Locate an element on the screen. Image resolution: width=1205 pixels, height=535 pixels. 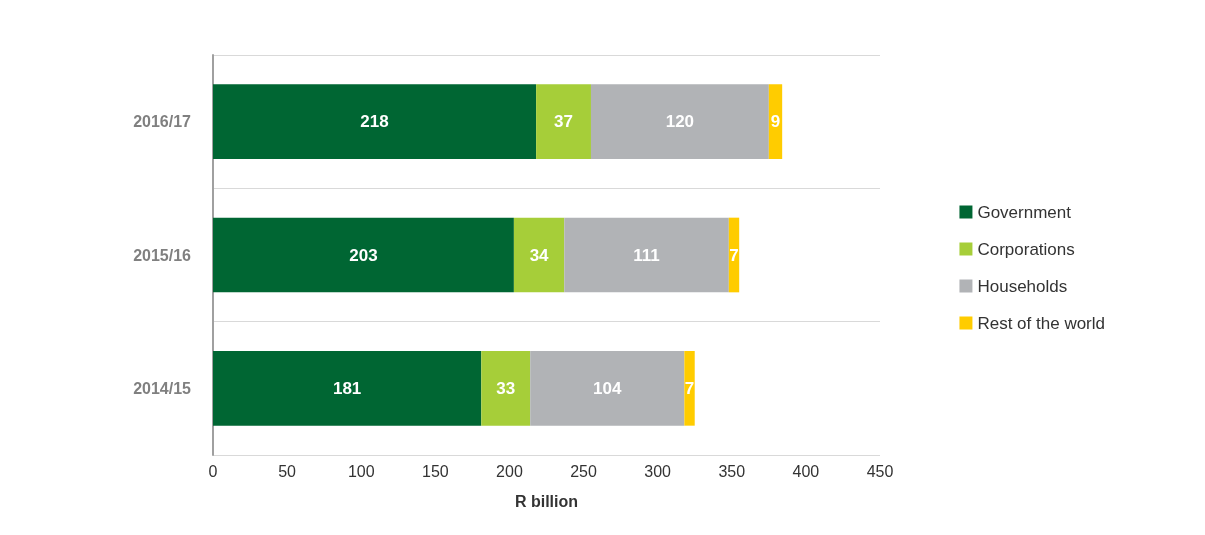
data-label: 33 is located at coordinates (506, 388).